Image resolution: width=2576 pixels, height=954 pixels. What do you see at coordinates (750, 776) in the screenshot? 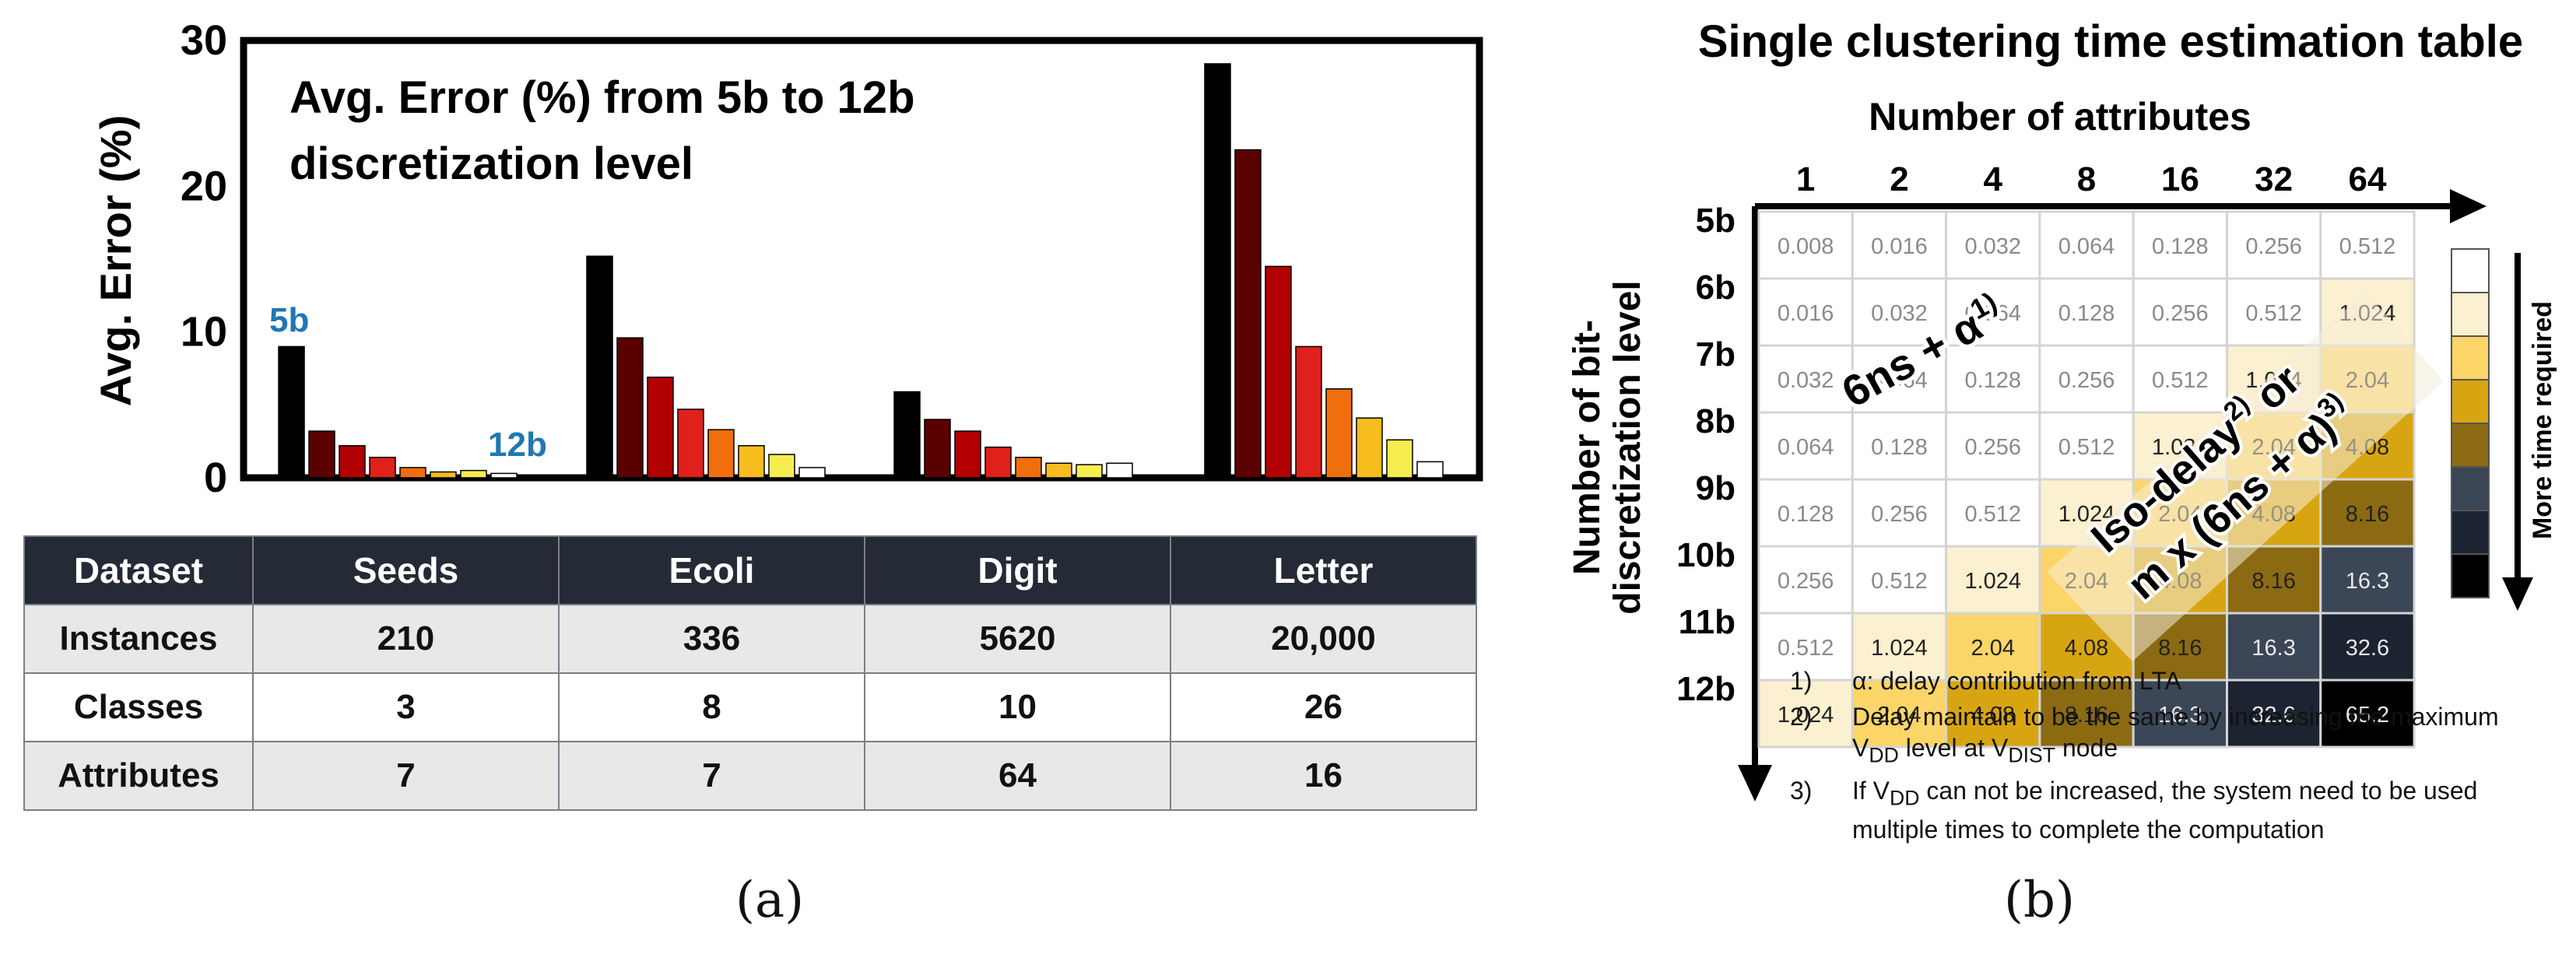
I see `table-row: Attributes 7 7 64 16` at bounding box center [750, 776].